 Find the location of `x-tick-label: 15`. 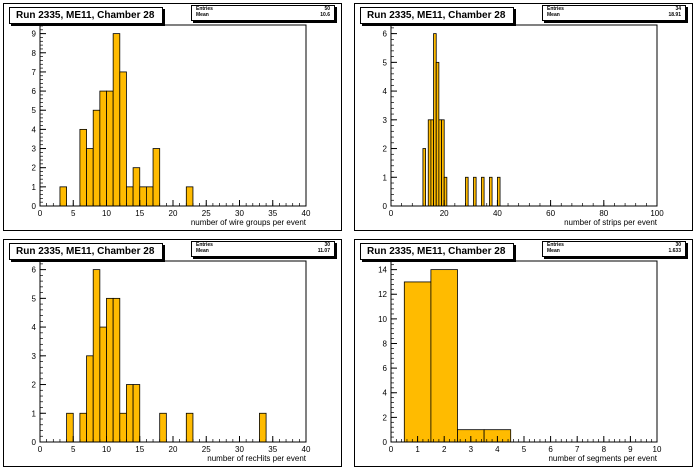

x-tick-label: 15 is located at coordinates (139, 449).